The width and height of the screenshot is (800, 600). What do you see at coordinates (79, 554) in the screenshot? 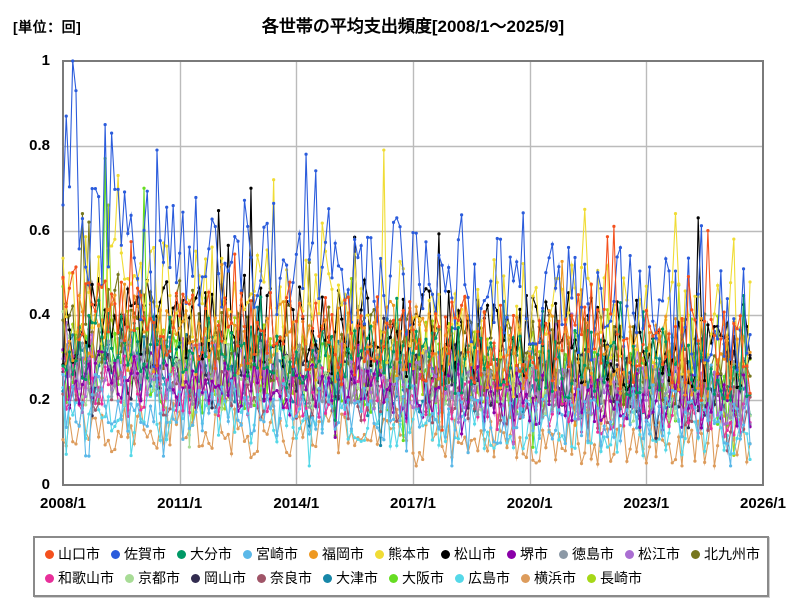
I see `legend-series-name: 山口市` at bounding box center [79, 554].